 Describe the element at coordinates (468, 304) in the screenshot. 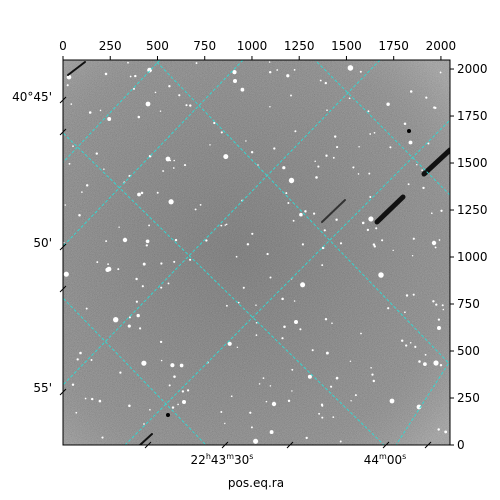

I see `right-tick-label: 750` at that location.